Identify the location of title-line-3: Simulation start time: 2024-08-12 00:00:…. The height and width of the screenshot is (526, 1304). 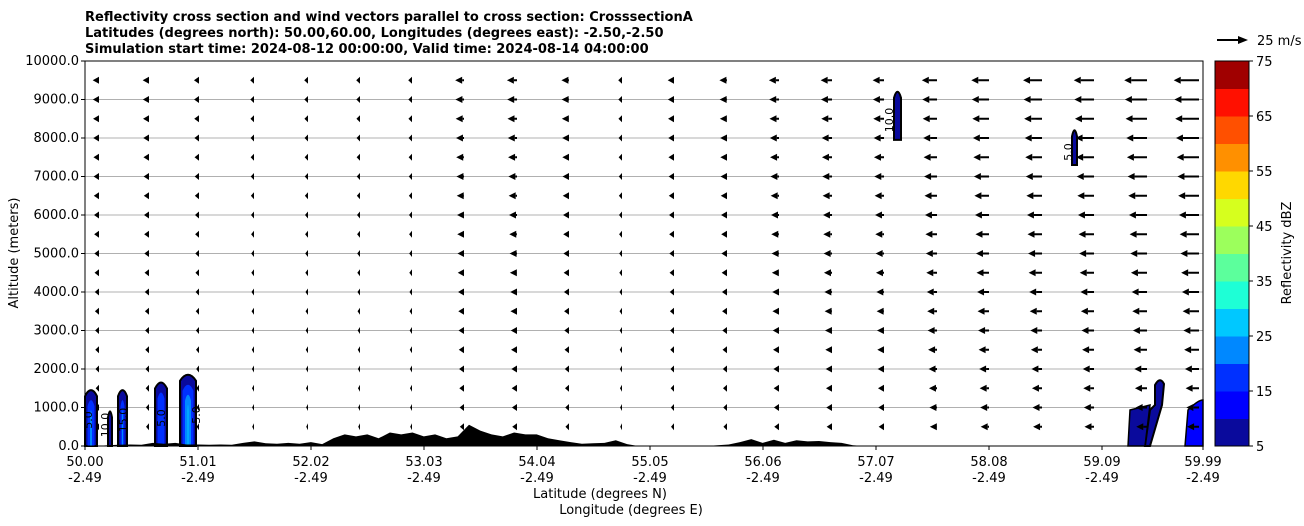
(367, 49).